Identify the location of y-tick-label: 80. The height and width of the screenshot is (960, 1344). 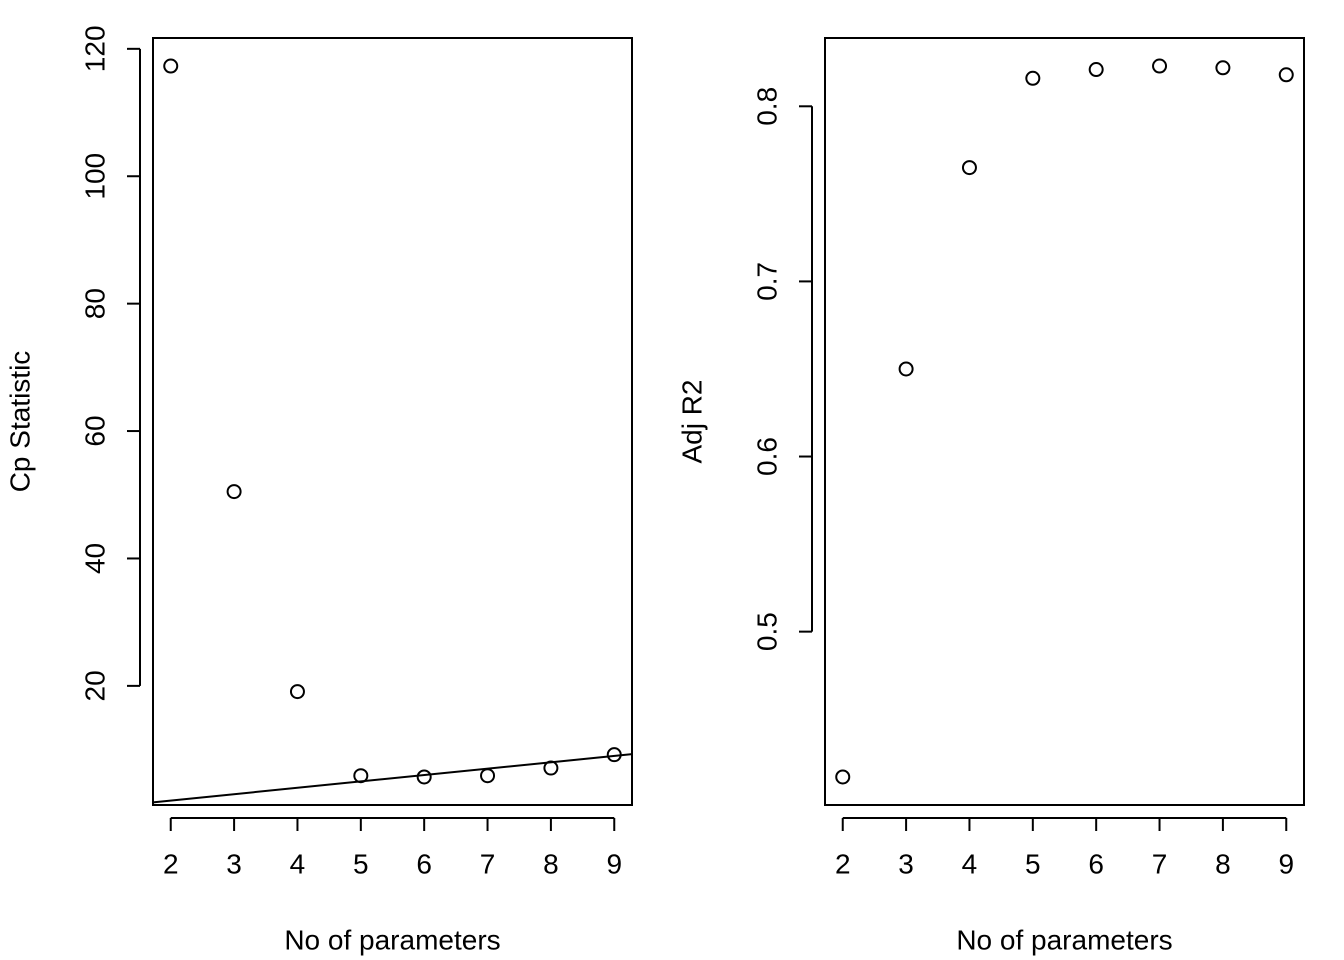
(94, 303).